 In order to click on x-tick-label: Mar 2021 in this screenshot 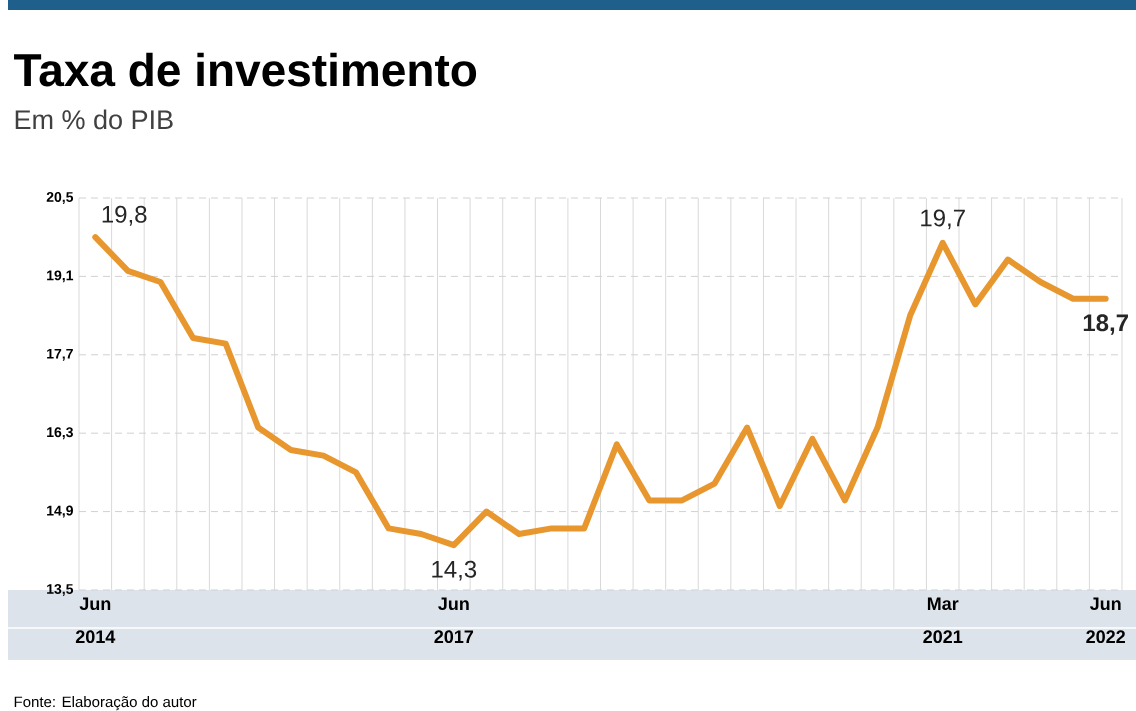, I will do `click(943, 620)`.